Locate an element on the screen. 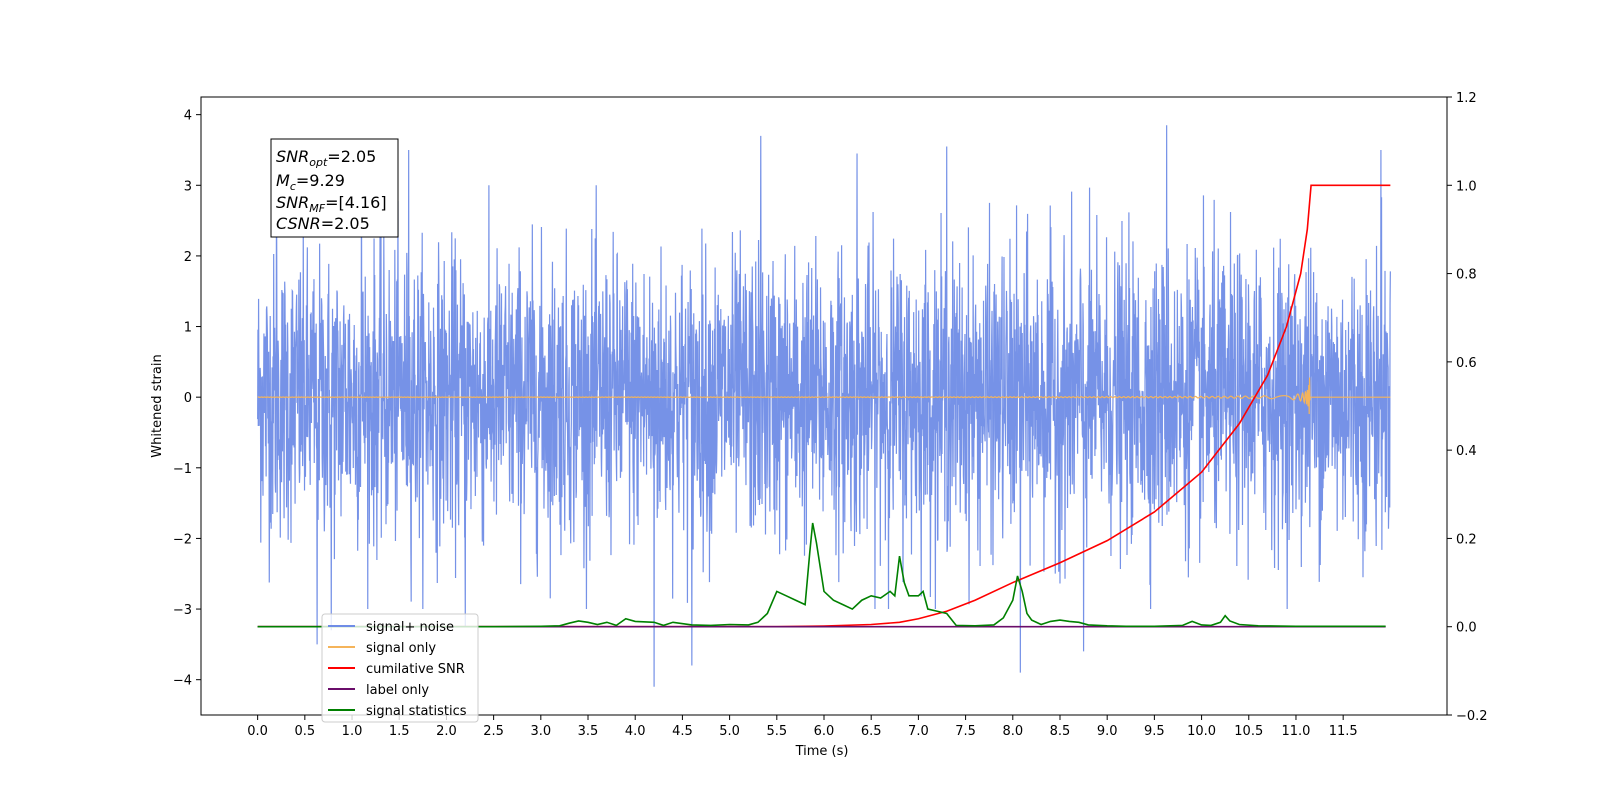 Image resolution: width=1600 pixels, height=800 pixels. y-right-tick-label: −0.2 is located at coordinates (1472, 716).